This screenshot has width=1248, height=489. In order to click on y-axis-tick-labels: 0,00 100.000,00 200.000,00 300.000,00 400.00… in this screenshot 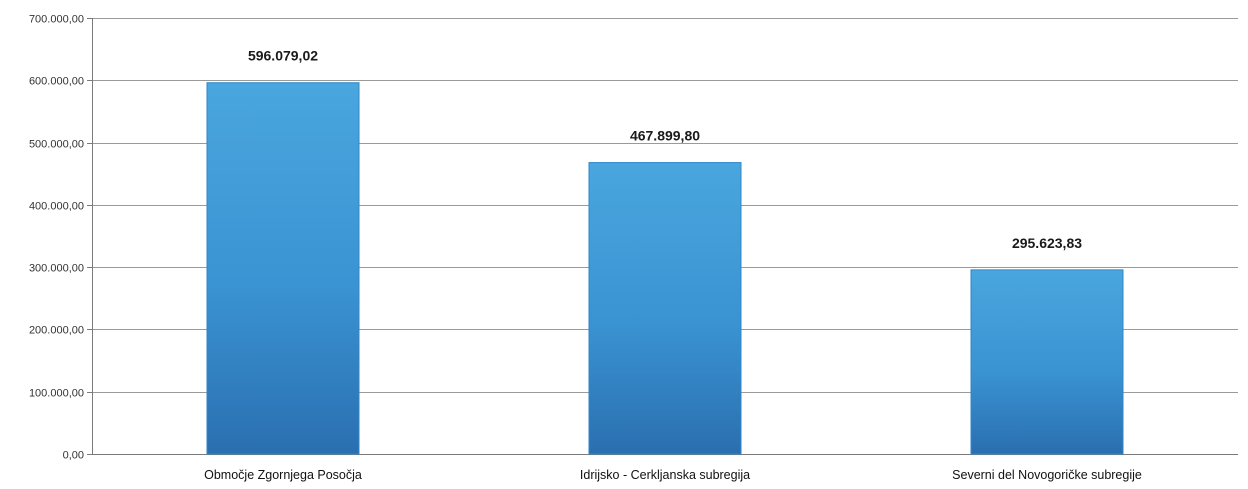, I will do `click(56, 238)`.